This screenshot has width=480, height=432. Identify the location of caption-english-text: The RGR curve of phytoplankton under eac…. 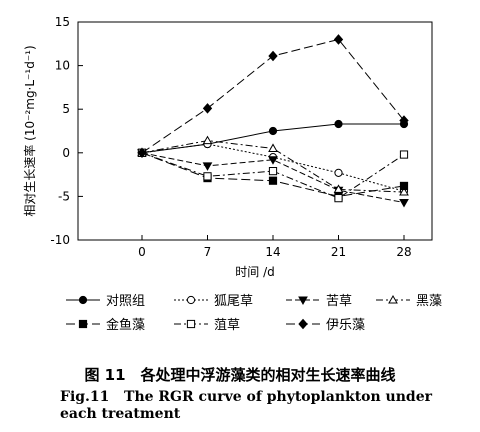
(246, 405).